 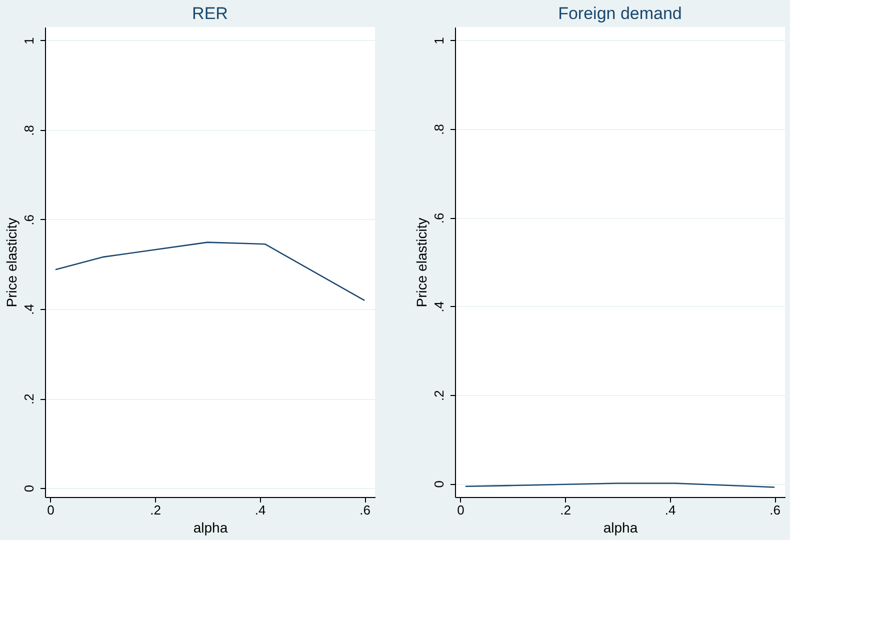 I want to click on chart-title: RER, so click(x=210, y=13).